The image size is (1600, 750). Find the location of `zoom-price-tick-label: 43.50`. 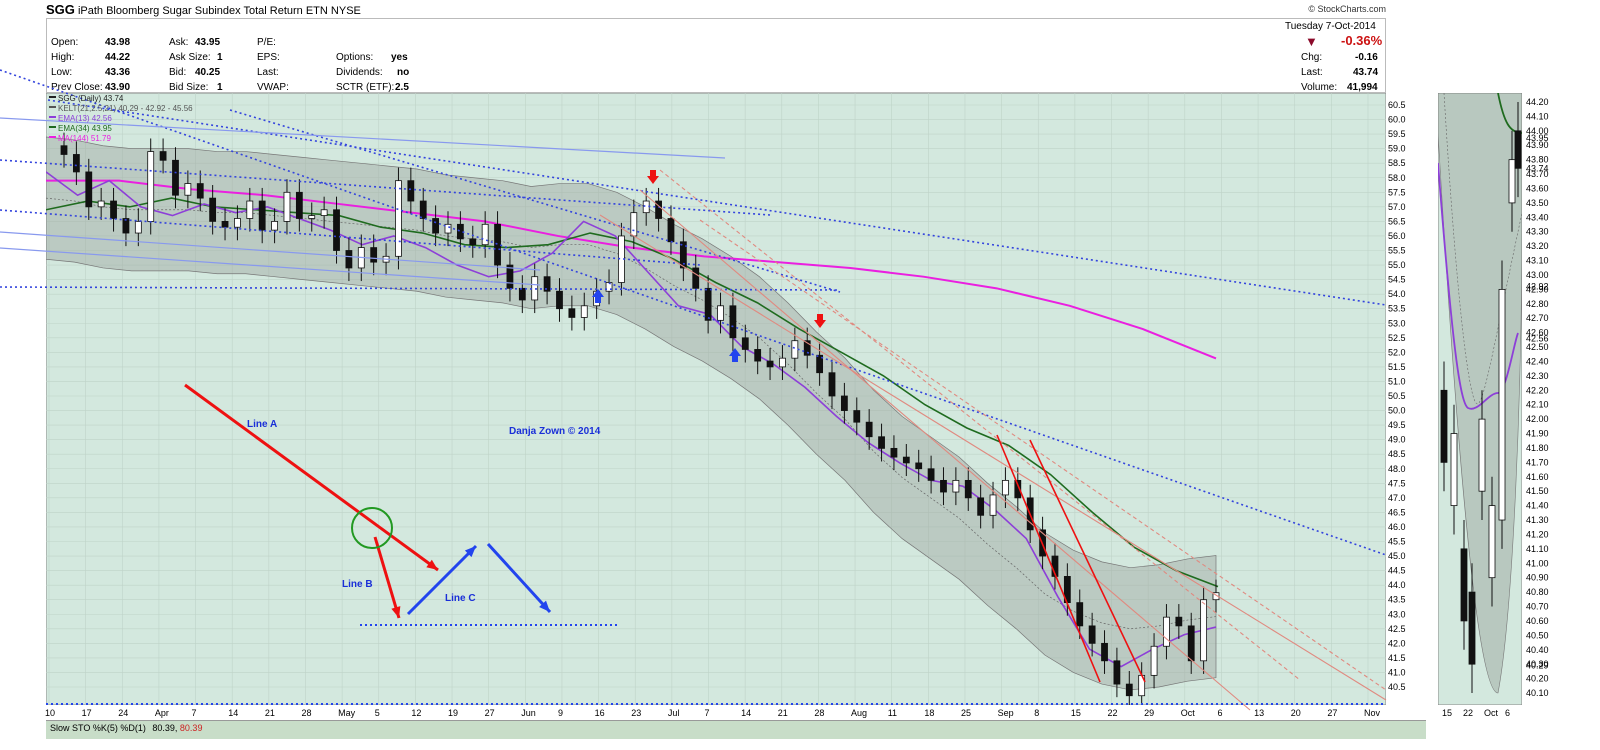

zoom-price-tick-label: 43.50 is located at coordinates (1537, 203).